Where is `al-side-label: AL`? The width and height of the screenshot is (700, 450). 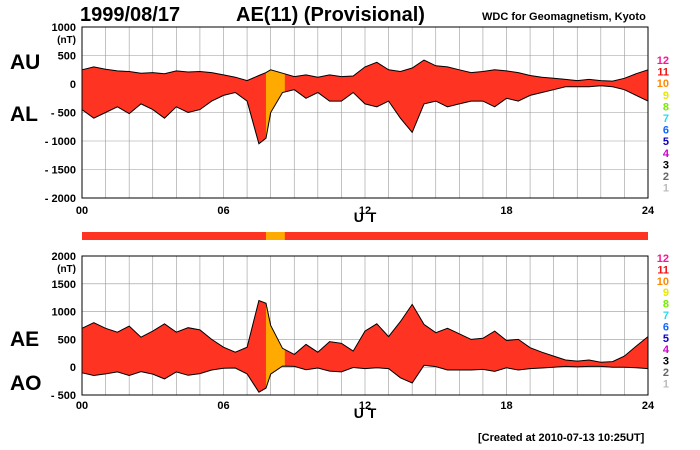 al-side-label: AL is located at coordinates (24, 114).